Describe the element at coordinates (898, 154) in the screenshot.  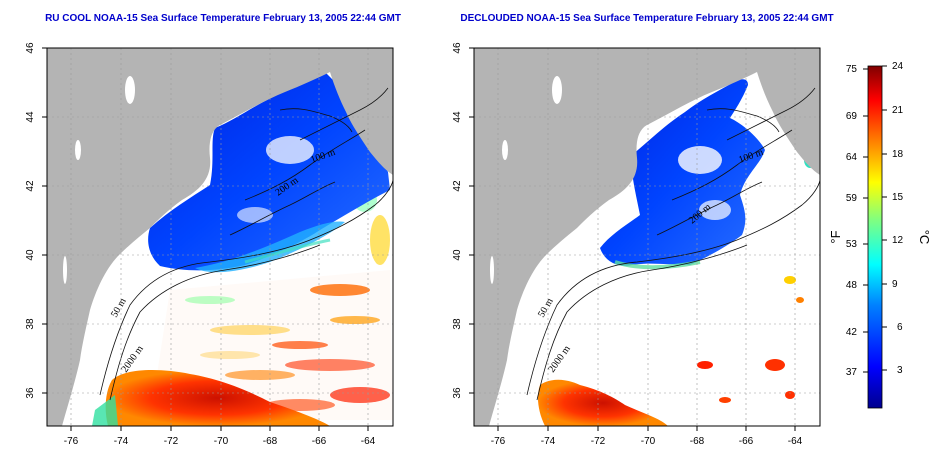
I see `celsius-tick-label: 18` at that location.